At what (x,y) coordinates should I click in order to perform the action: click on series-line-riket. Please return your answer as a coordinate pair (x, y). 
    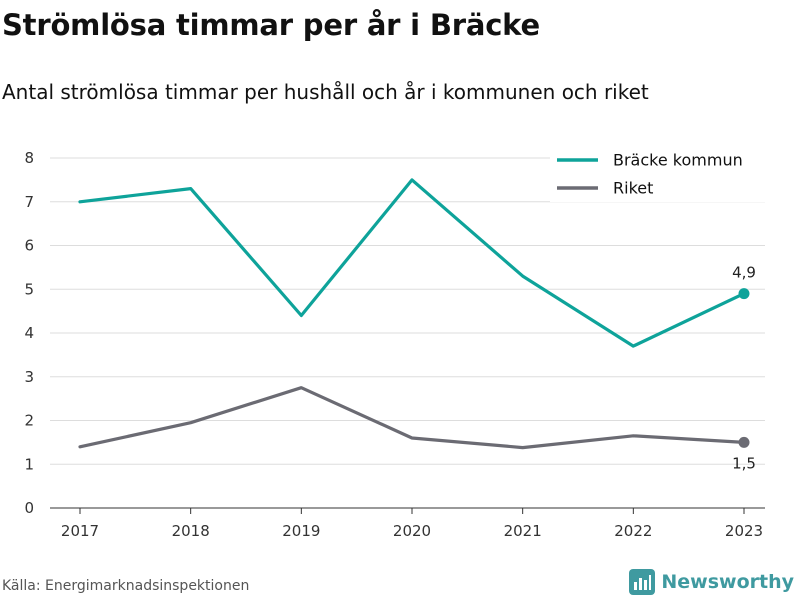
    Looking at the image, I should click on (412, 418).